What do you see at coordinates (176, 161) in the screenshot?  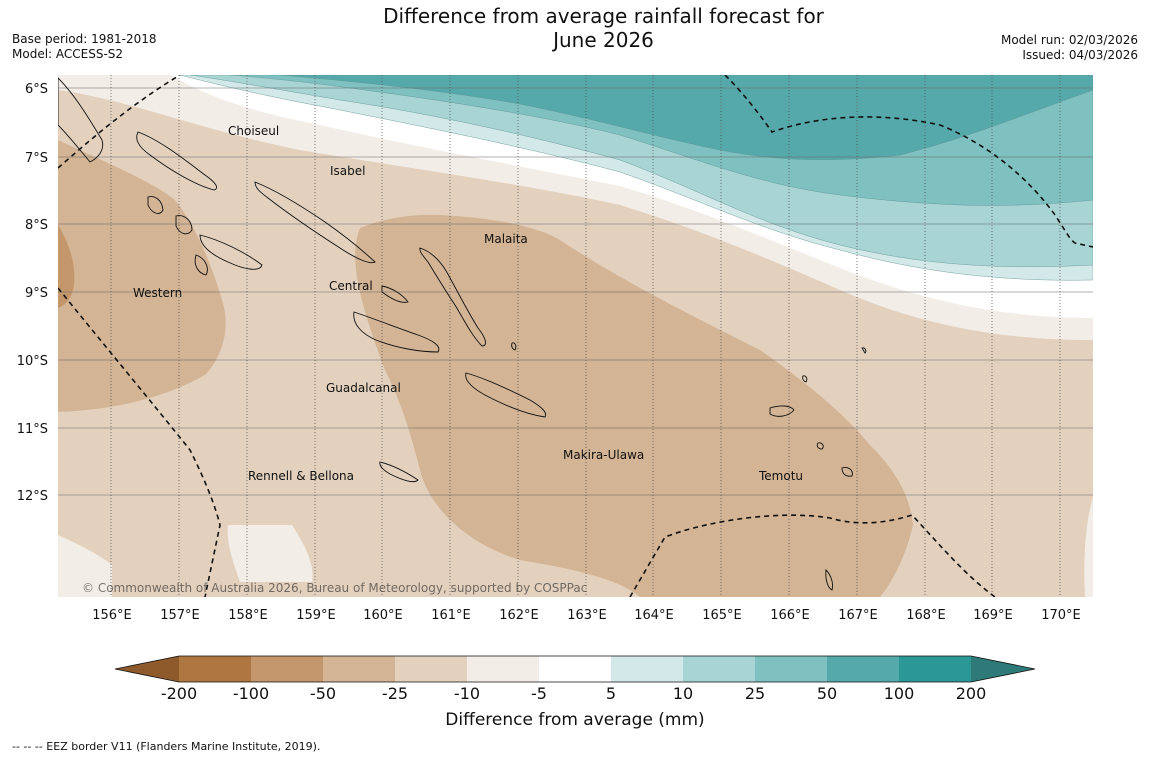 I see `island-choiseul` at bounding box center [176, 161].